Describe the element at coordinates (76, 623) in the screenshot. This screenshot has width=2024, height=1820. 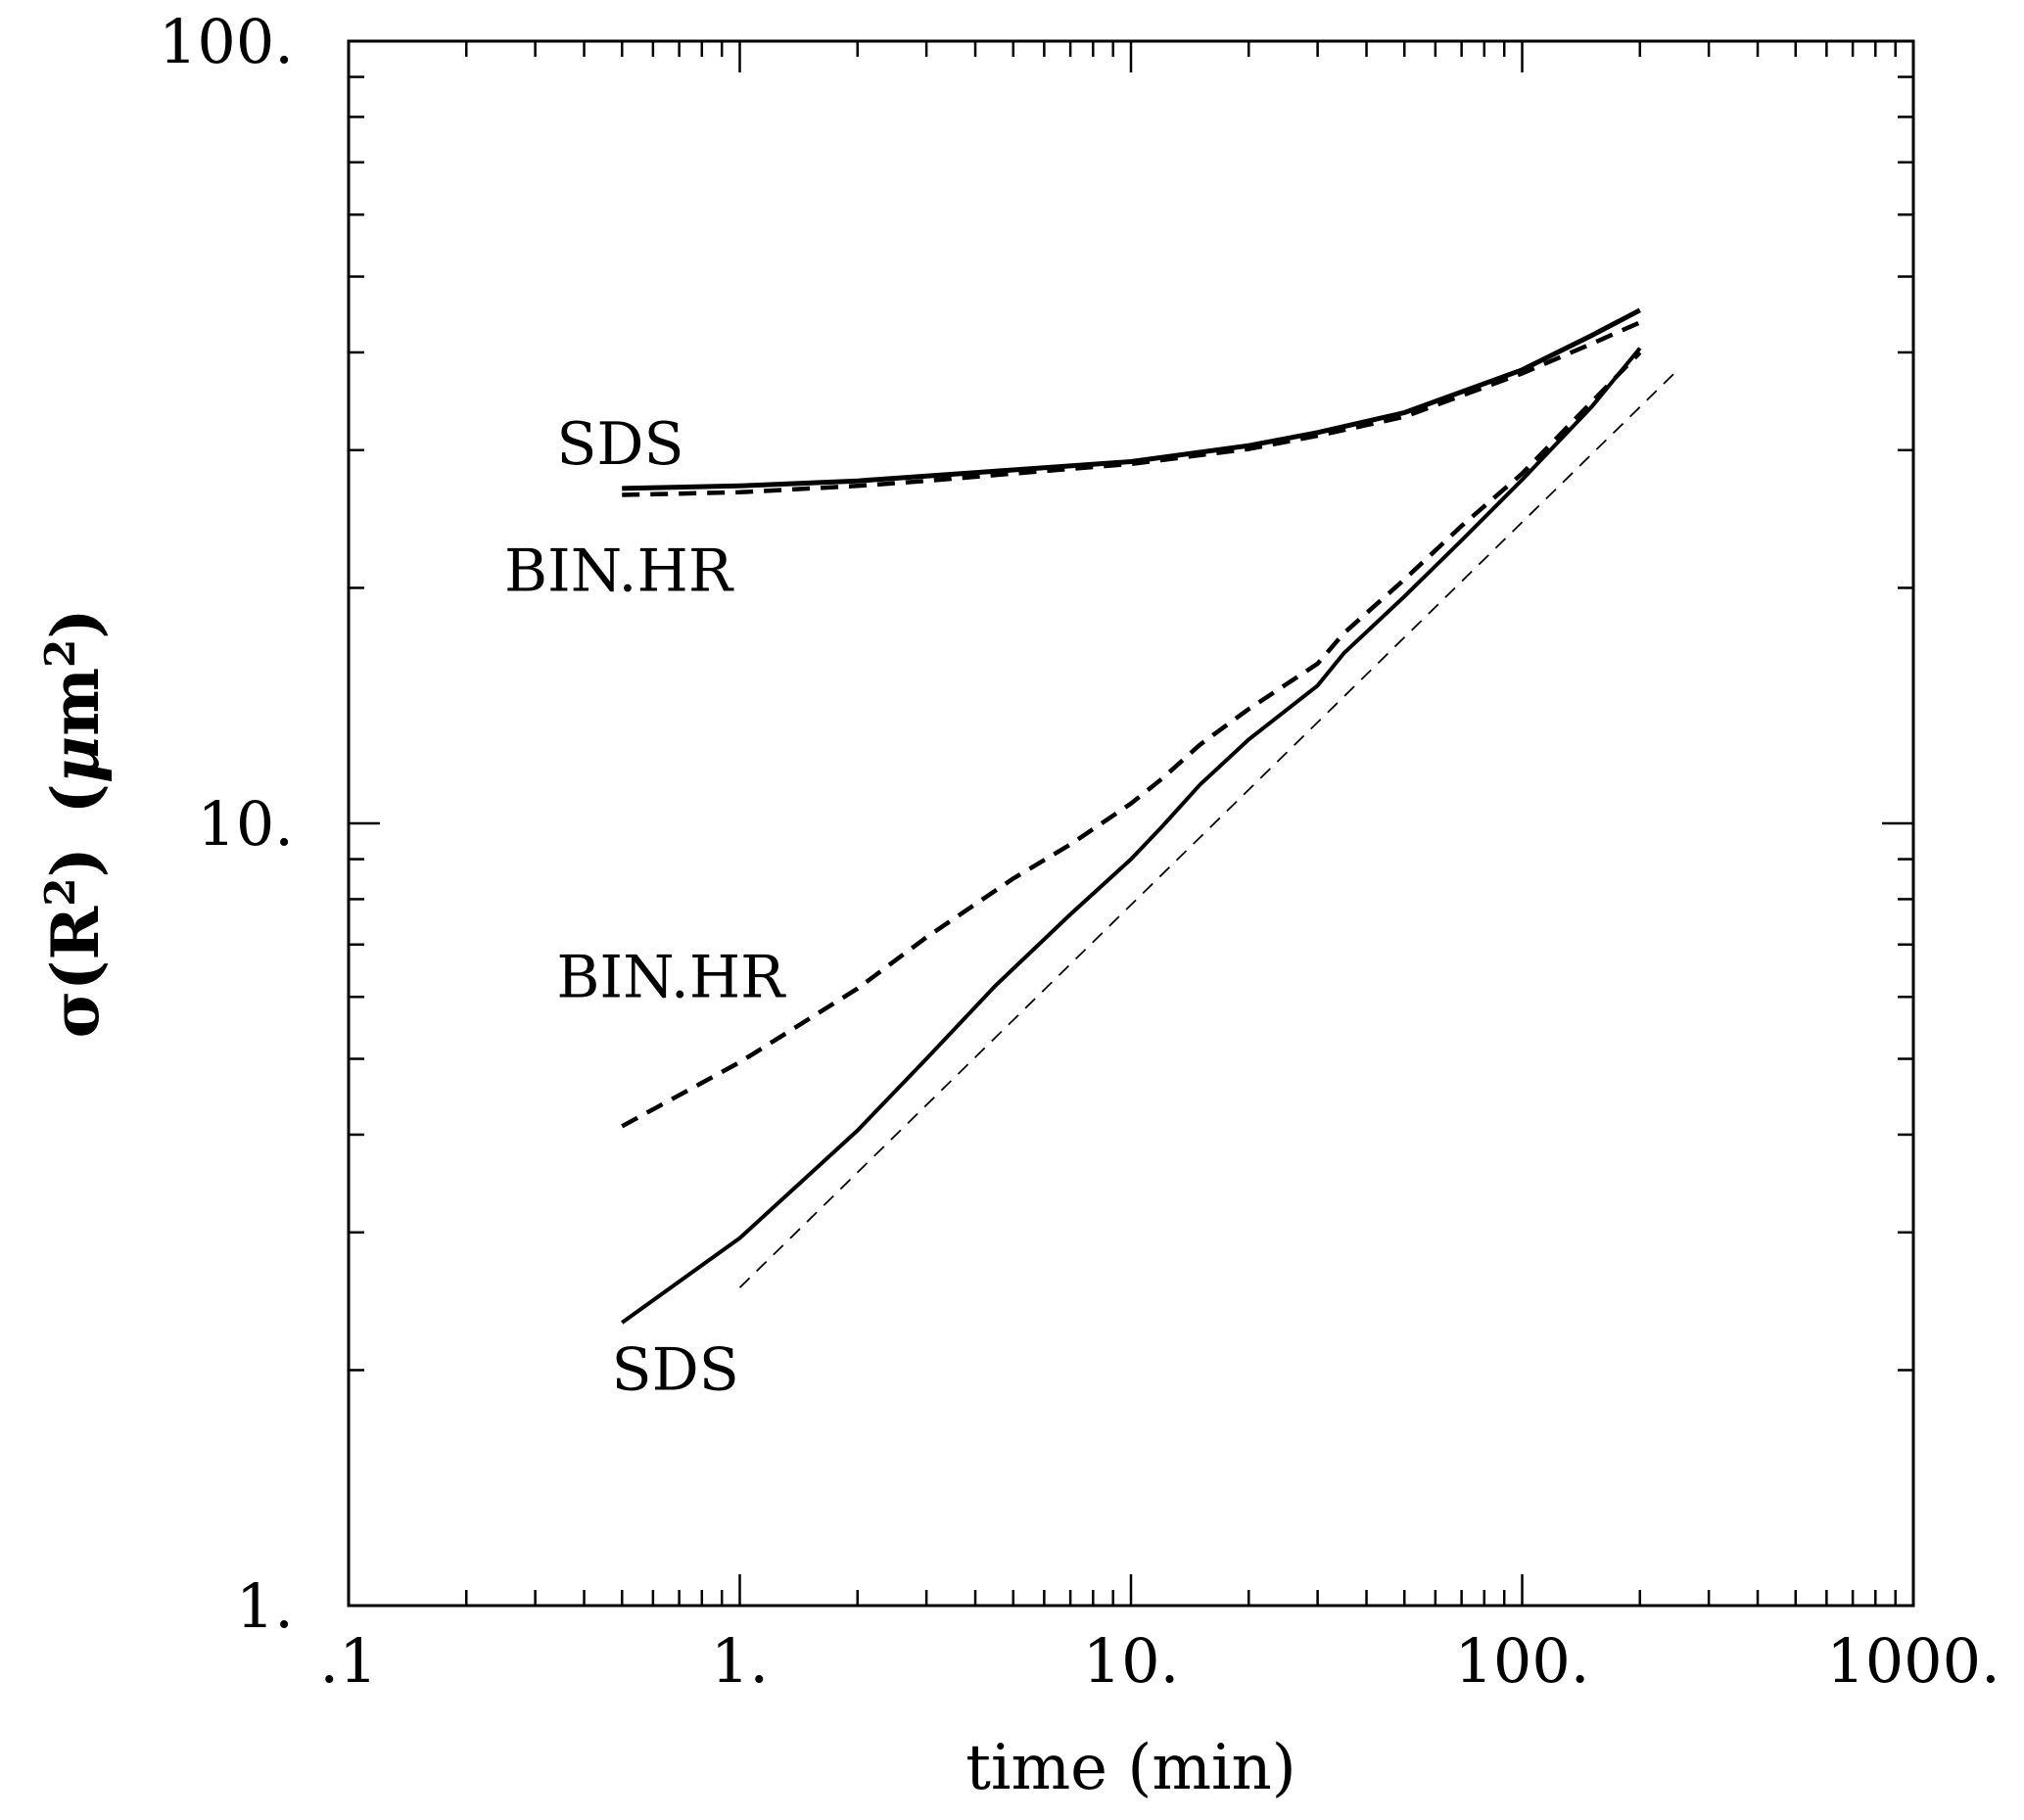
I see `y-axis-label-units-close: )` at that location.